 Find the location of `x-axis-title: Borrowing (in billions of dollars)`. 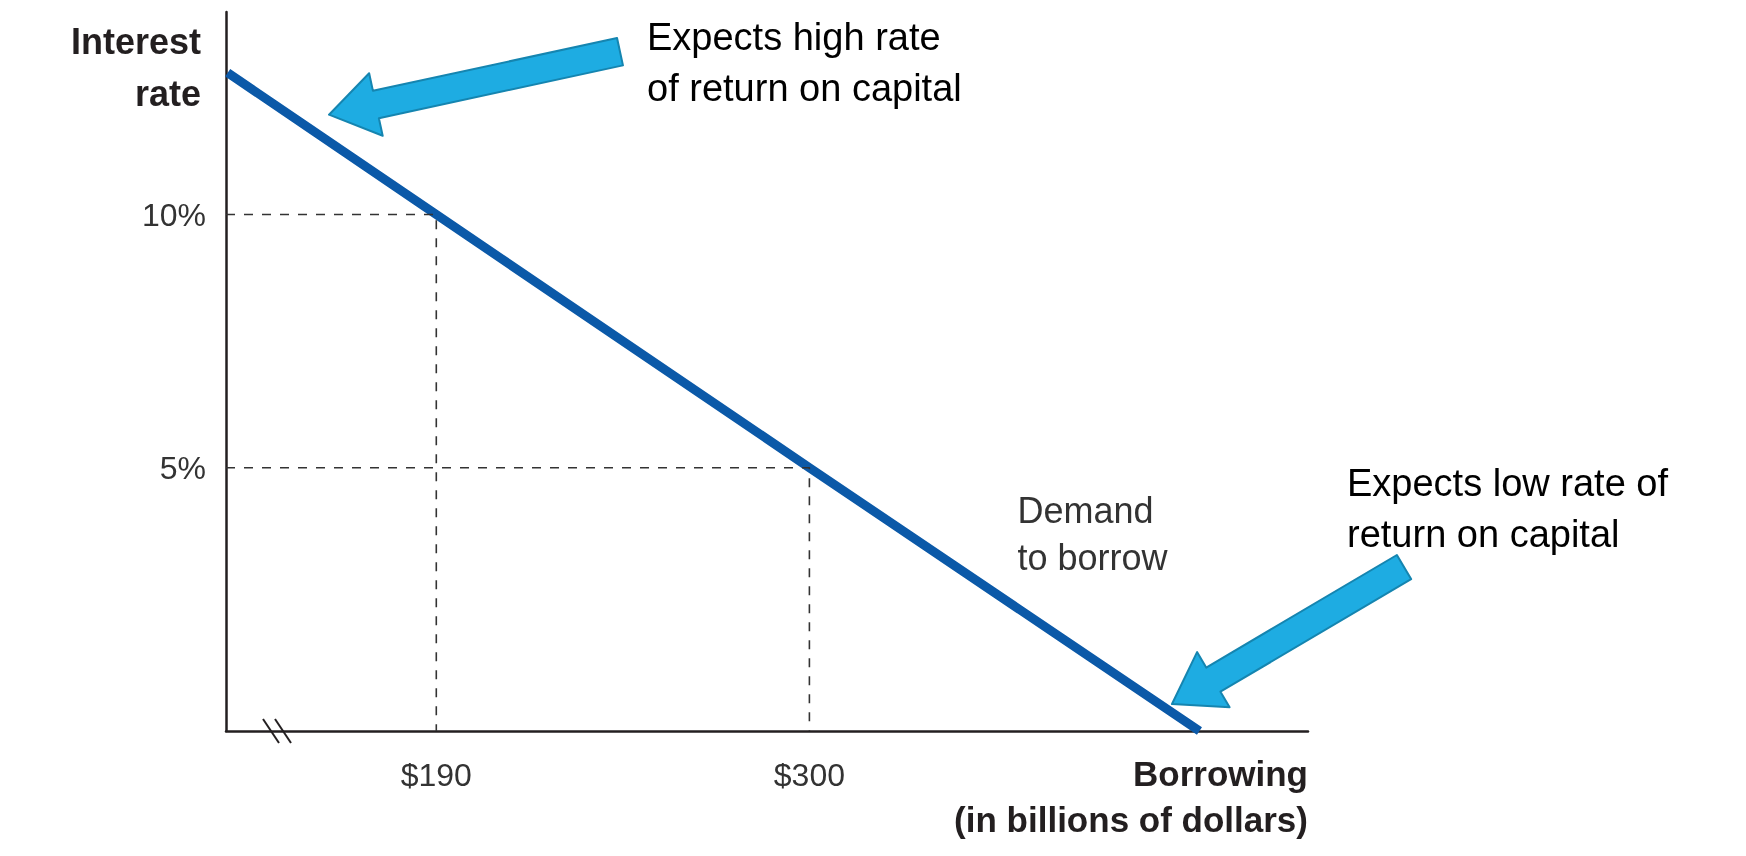

x-axis-title: Borrowing (in billions of dollars) is located at coordinates (1131, 797).